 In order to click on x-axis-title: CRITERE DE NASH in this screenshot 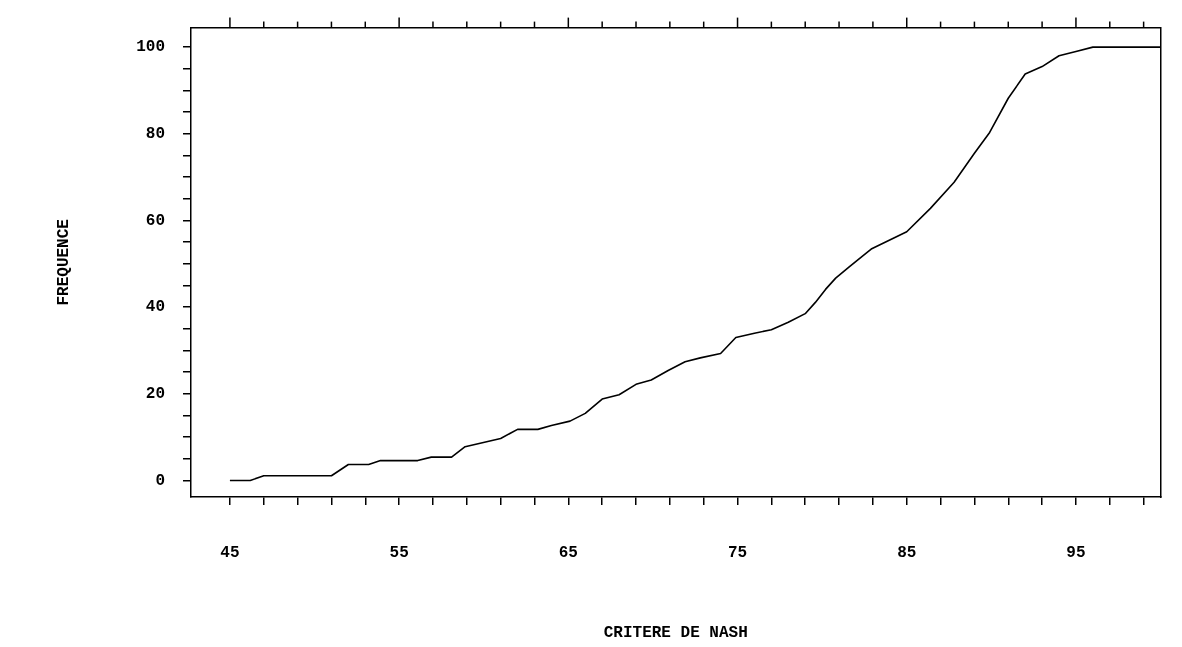, I will do `click(675, 633)`.